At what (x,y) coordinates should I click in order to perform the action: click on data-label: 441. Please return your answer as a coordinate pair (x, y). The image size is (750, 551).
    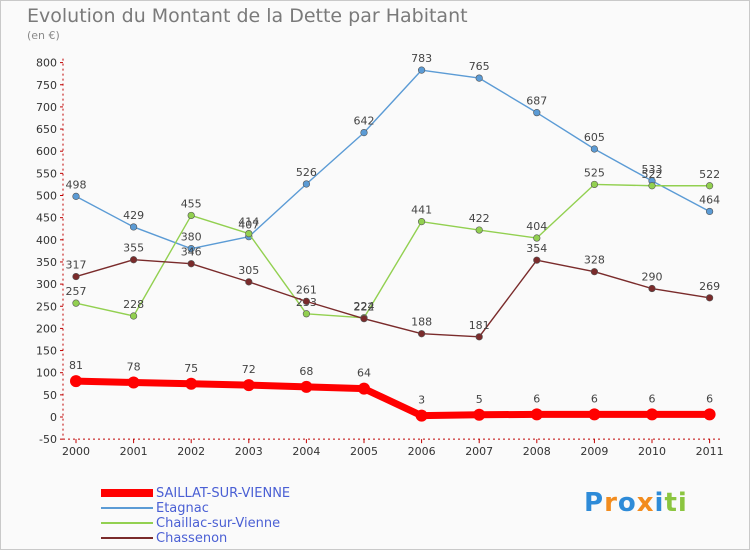
    Looking at the image, I should click on (421, 210).